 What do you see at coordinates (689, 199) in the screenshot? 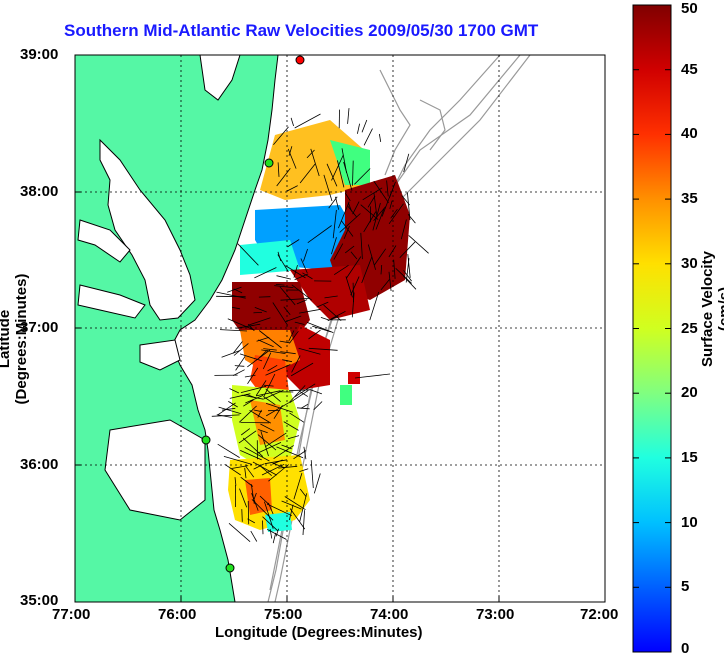
I see `colorbar-tick-label: 35` at bounding box center [689, 199].